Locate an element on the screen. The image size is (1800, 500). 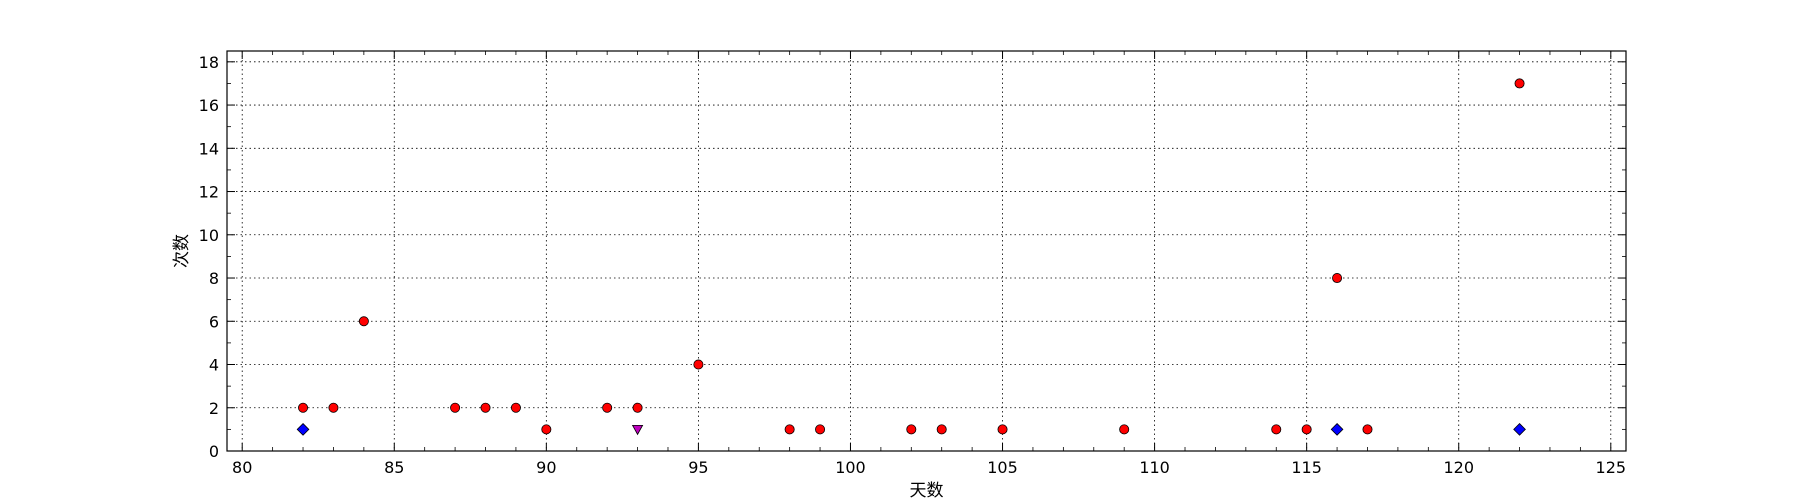
x-tick-label: 110 is located at coordinates (1154, 467).